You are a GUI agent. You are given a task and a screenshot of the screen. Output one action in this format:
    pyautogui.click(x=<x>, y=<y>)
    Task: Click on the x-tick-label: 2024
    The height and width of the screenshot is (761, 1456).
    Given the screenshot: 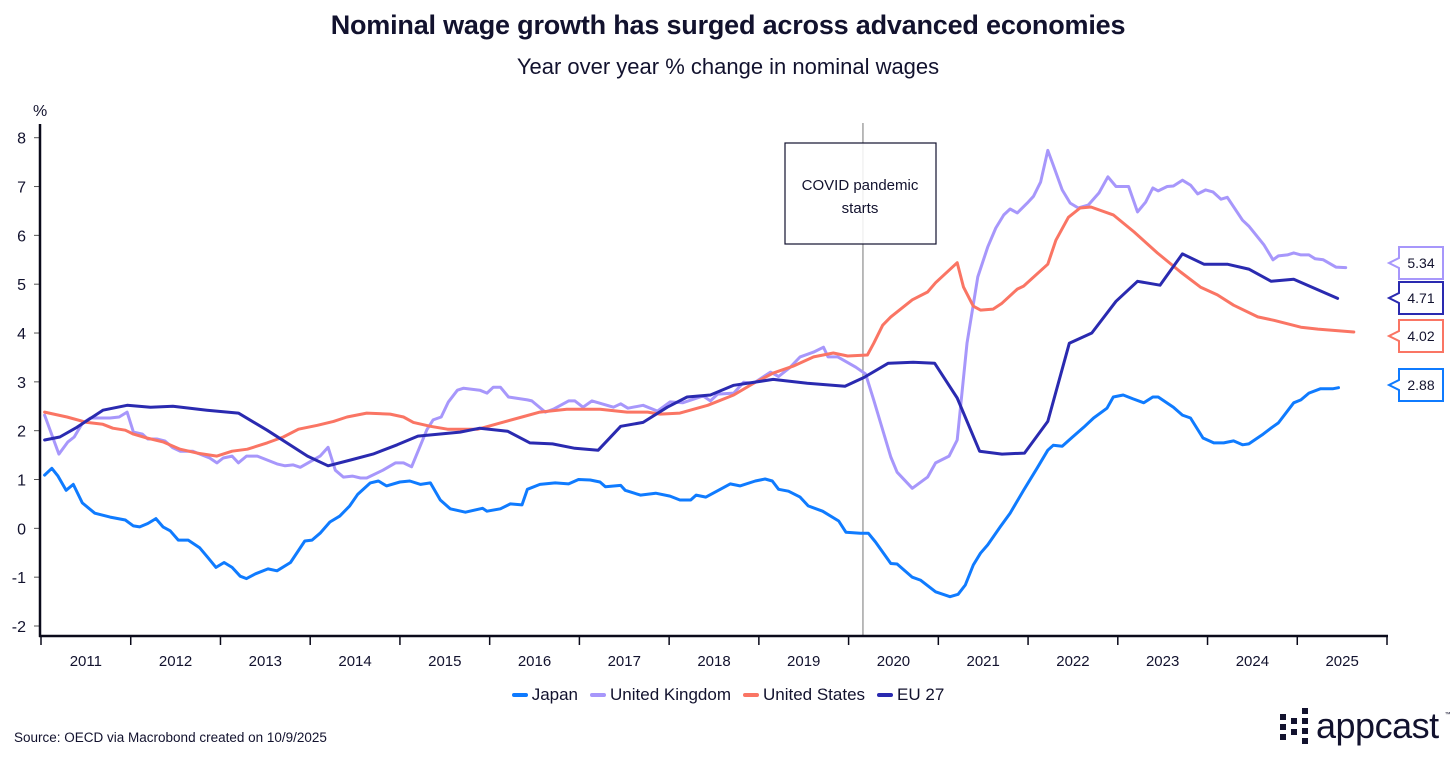 What is the action you would take?
    pyautogui.click(x=1252, y=661)
    